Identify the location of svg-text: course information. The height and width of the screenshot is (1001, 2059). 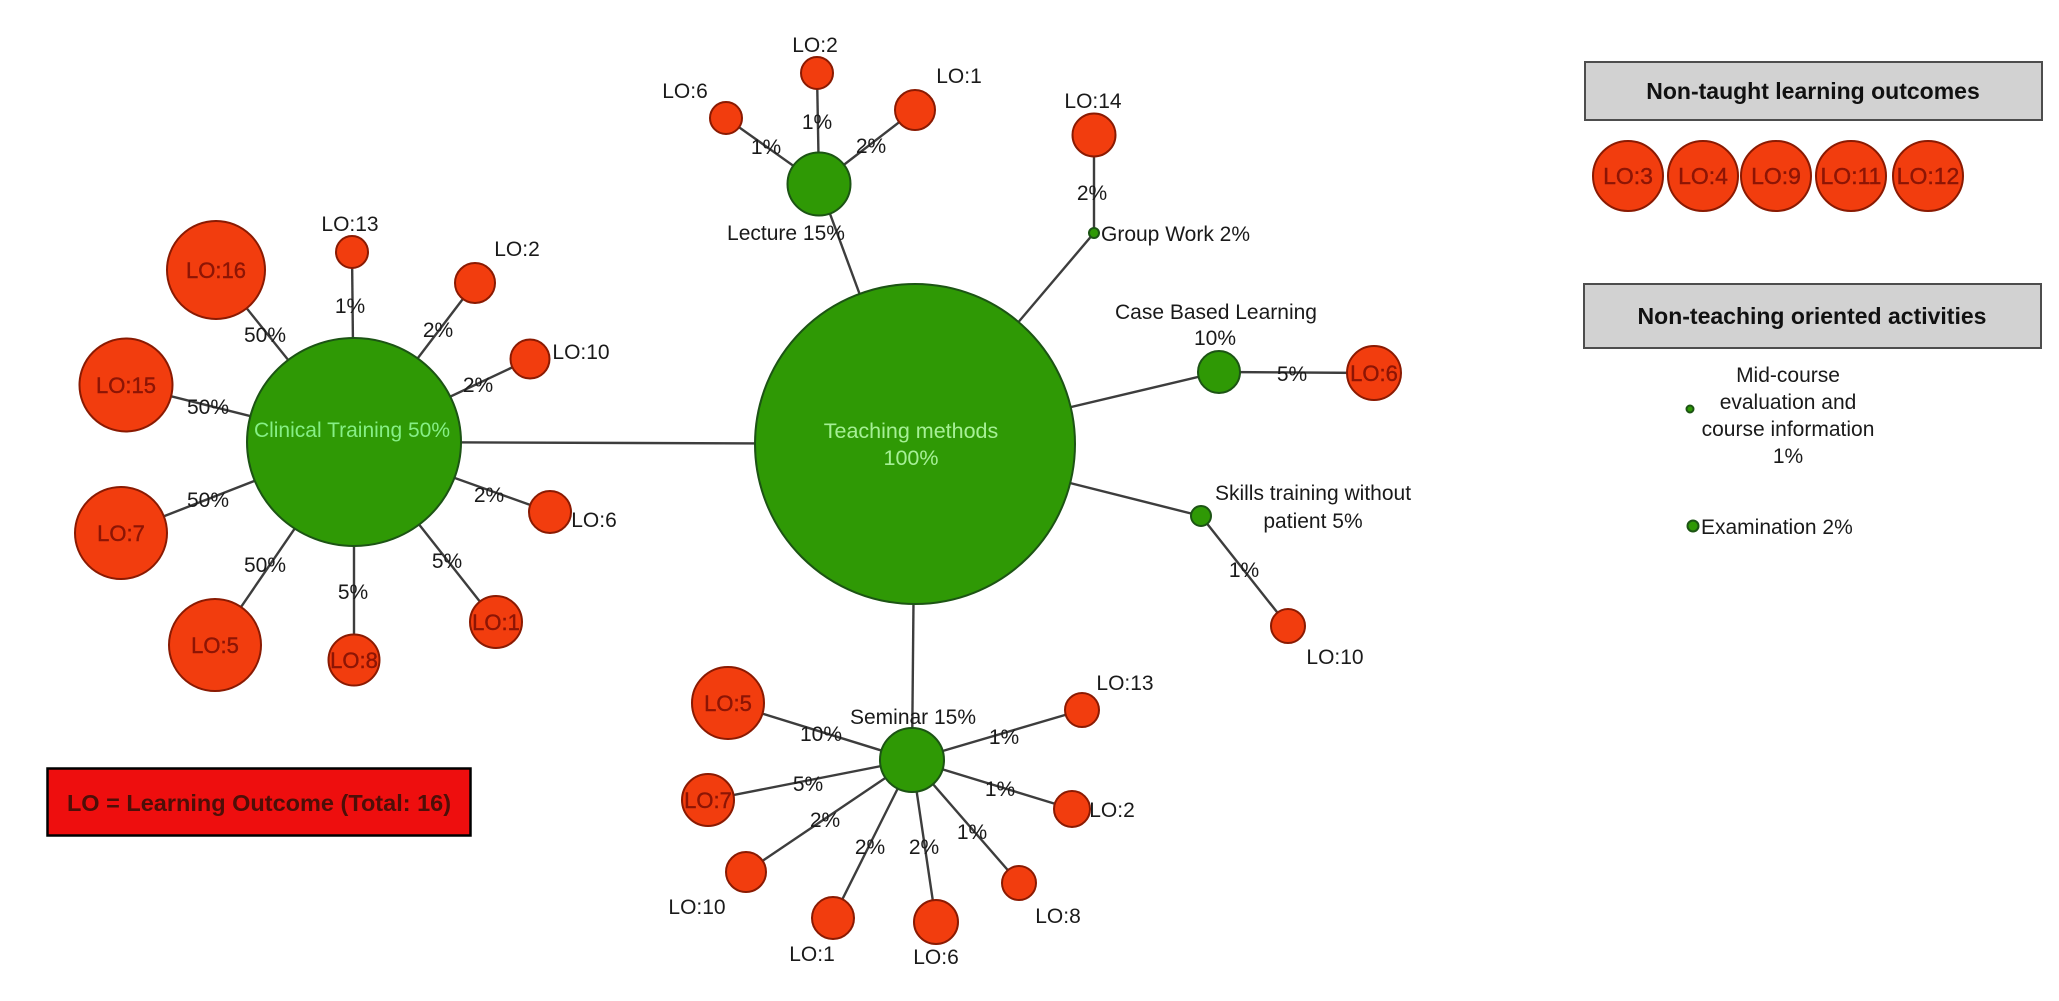
(1788, 429).